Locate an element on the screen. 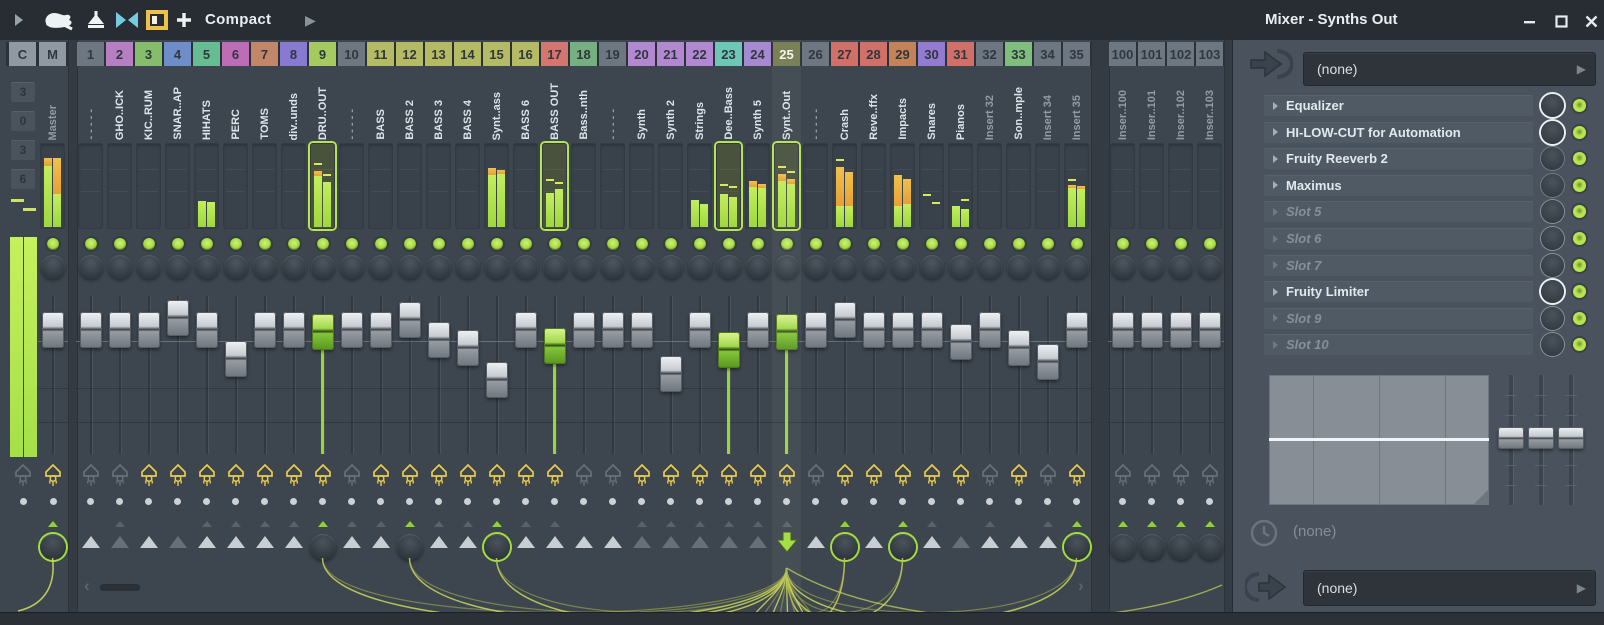  track-number-tab: 26 is located at coordinates (815, 54).